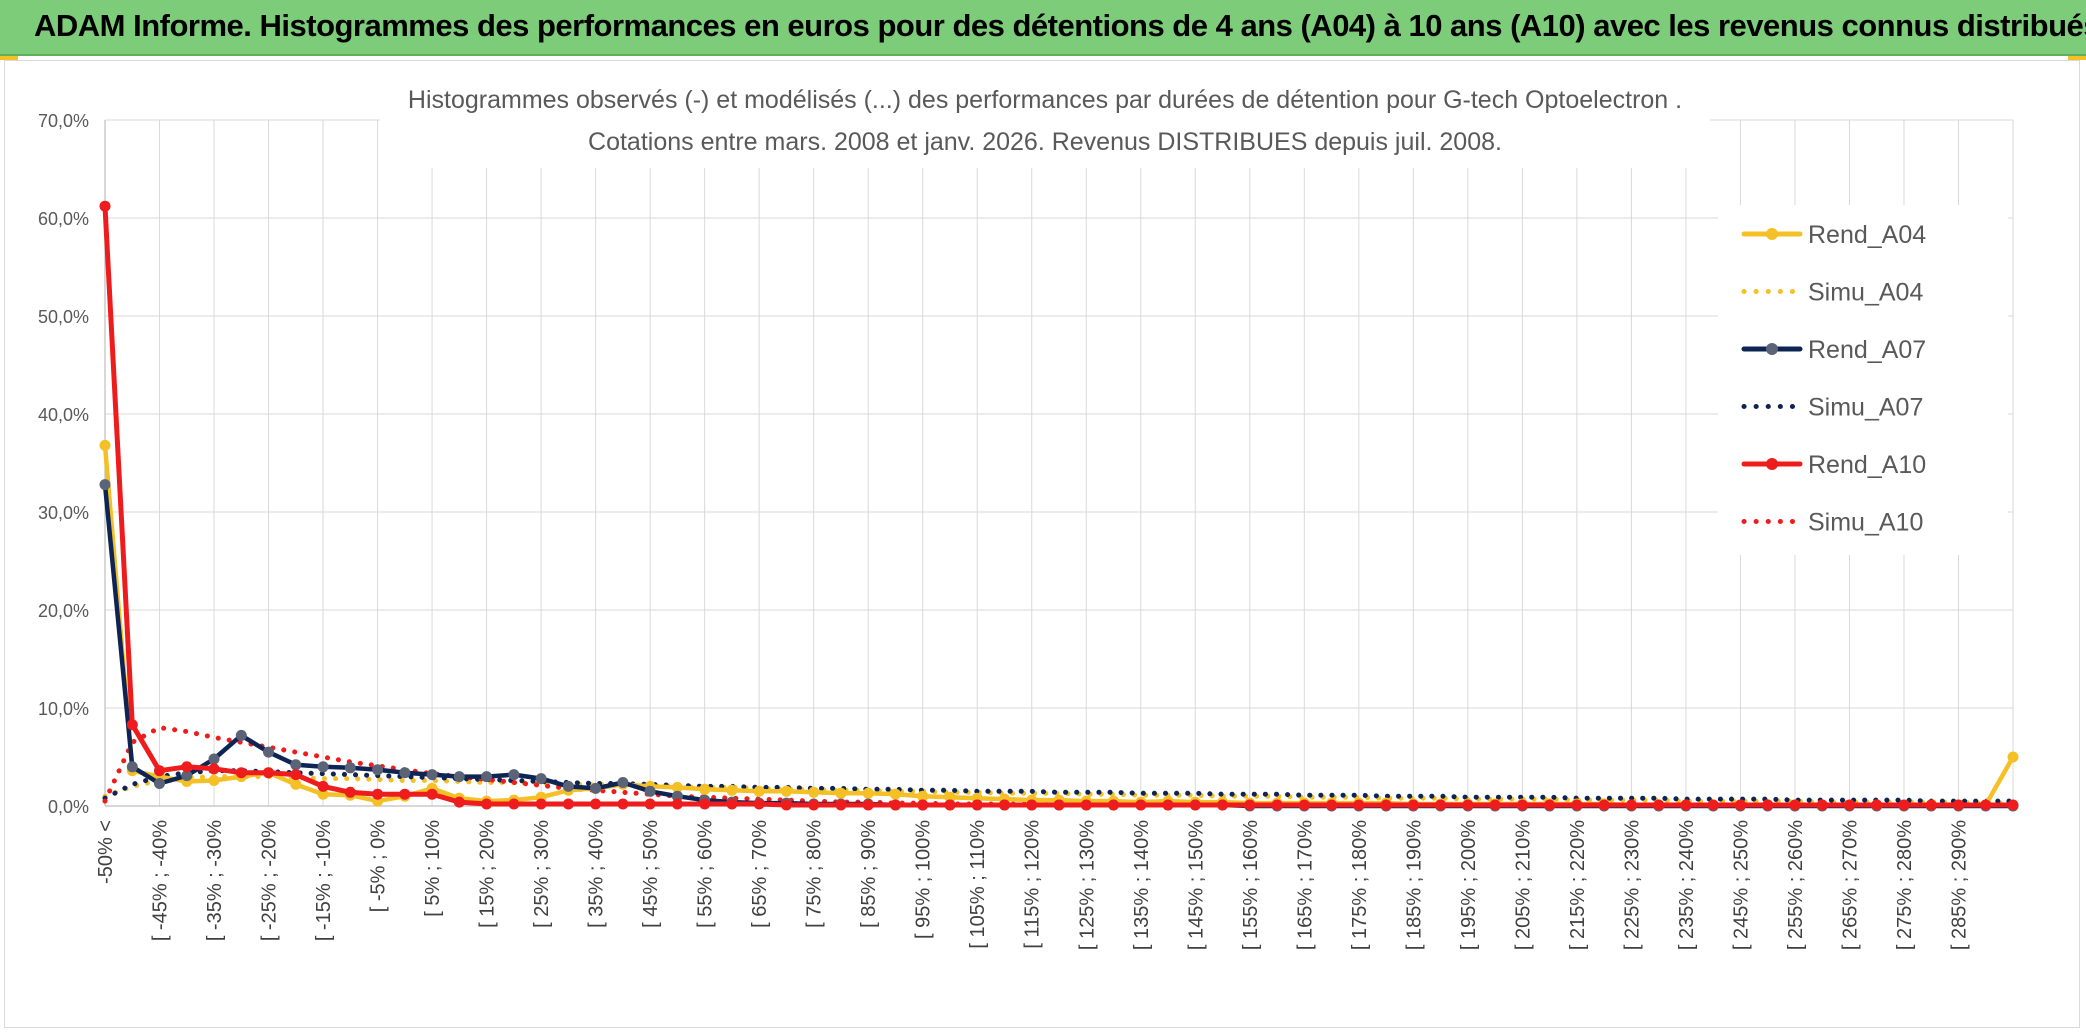  I want to click on y-tick-label: 30,0%, so click(63, 513).